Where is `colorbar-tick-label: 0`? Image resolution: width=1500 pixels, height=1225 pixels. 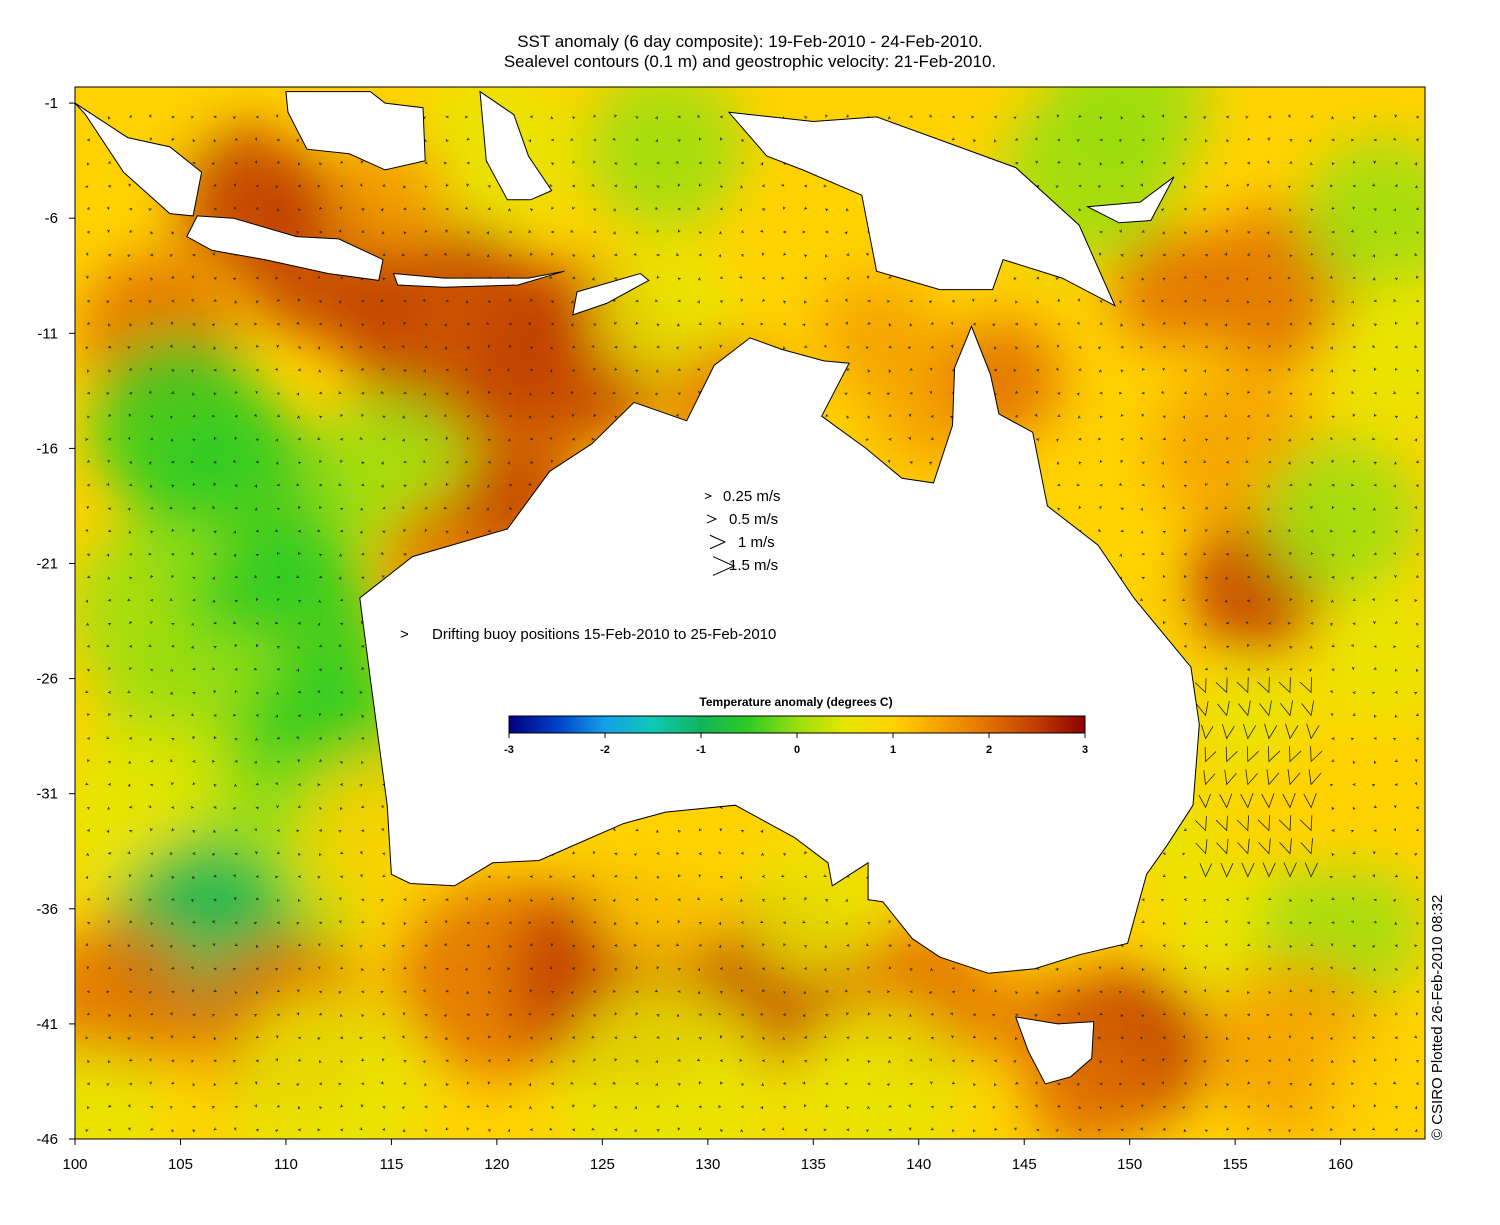
colorbar-tick-label: 0 is located at coordinates (797, 750).